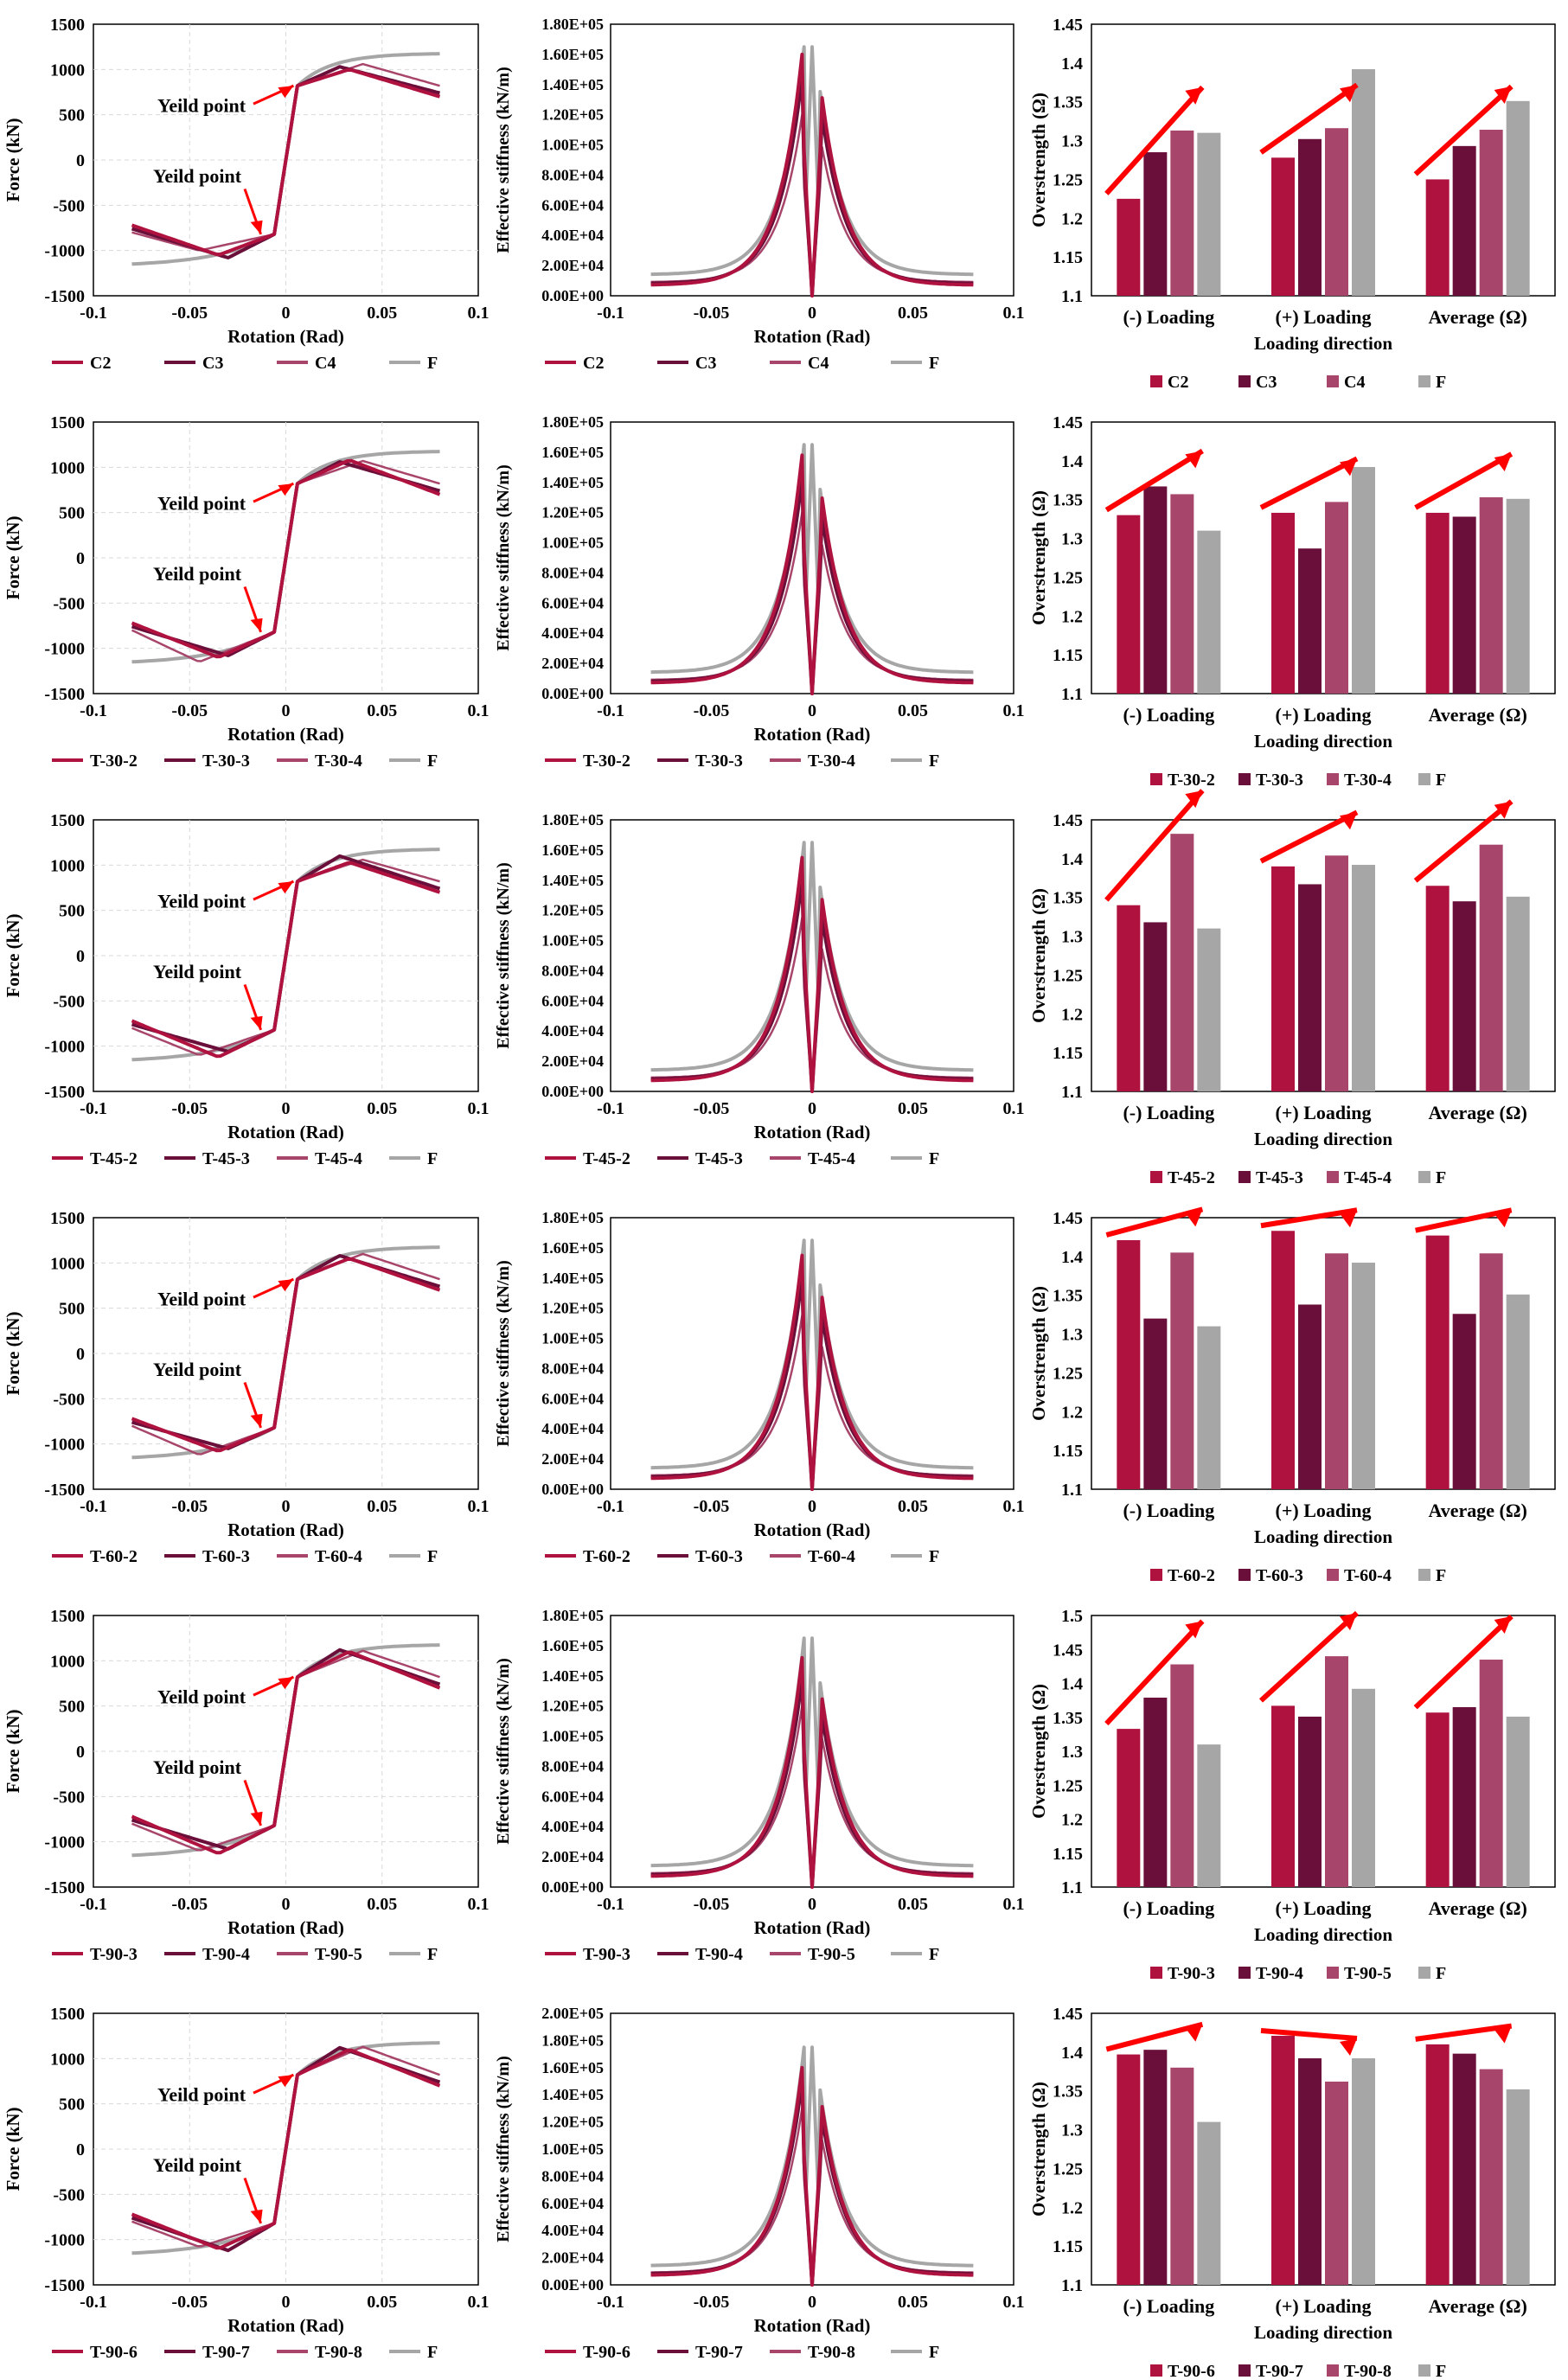 The width and height of the screenshot is (1568, 2380). What do you see at coordinates (1068, 1786) in the screenshot?
I see `y-tick-label: 1.25` at bounding box center [1068, 1786].